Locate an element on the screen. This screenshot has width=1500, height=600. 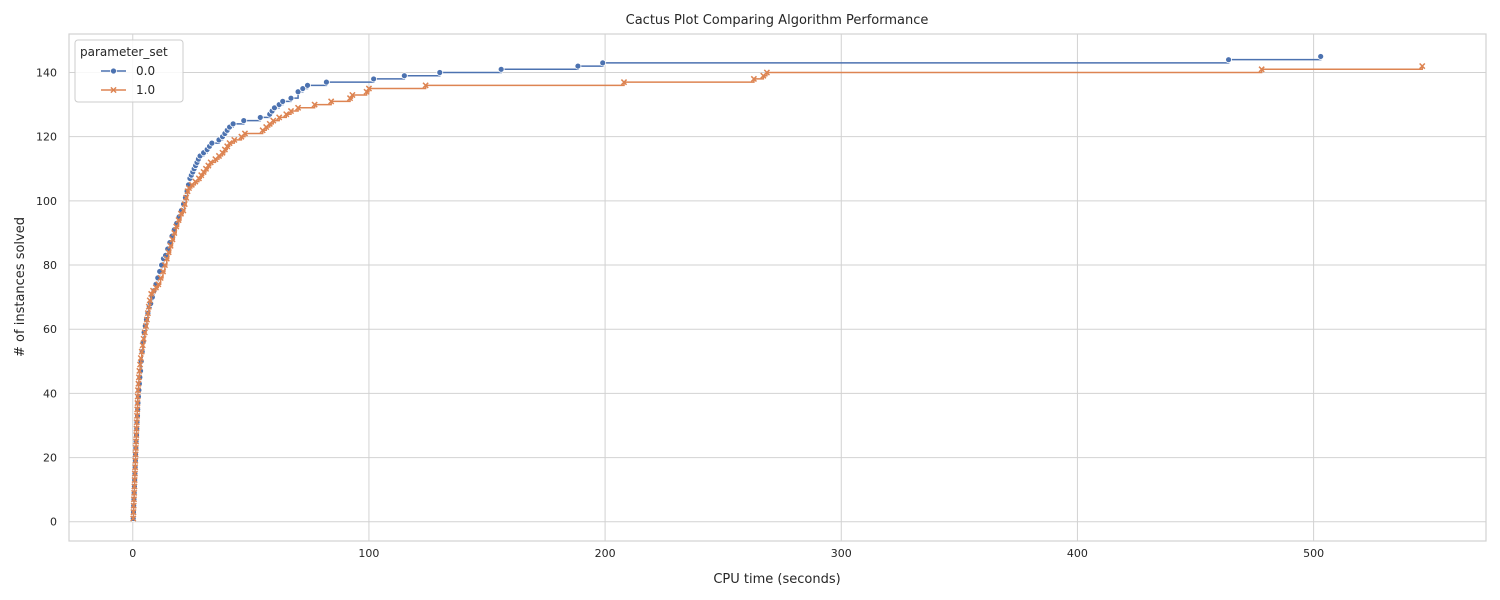
legend-entry: 1.0 is located at coordinates (128, 90).